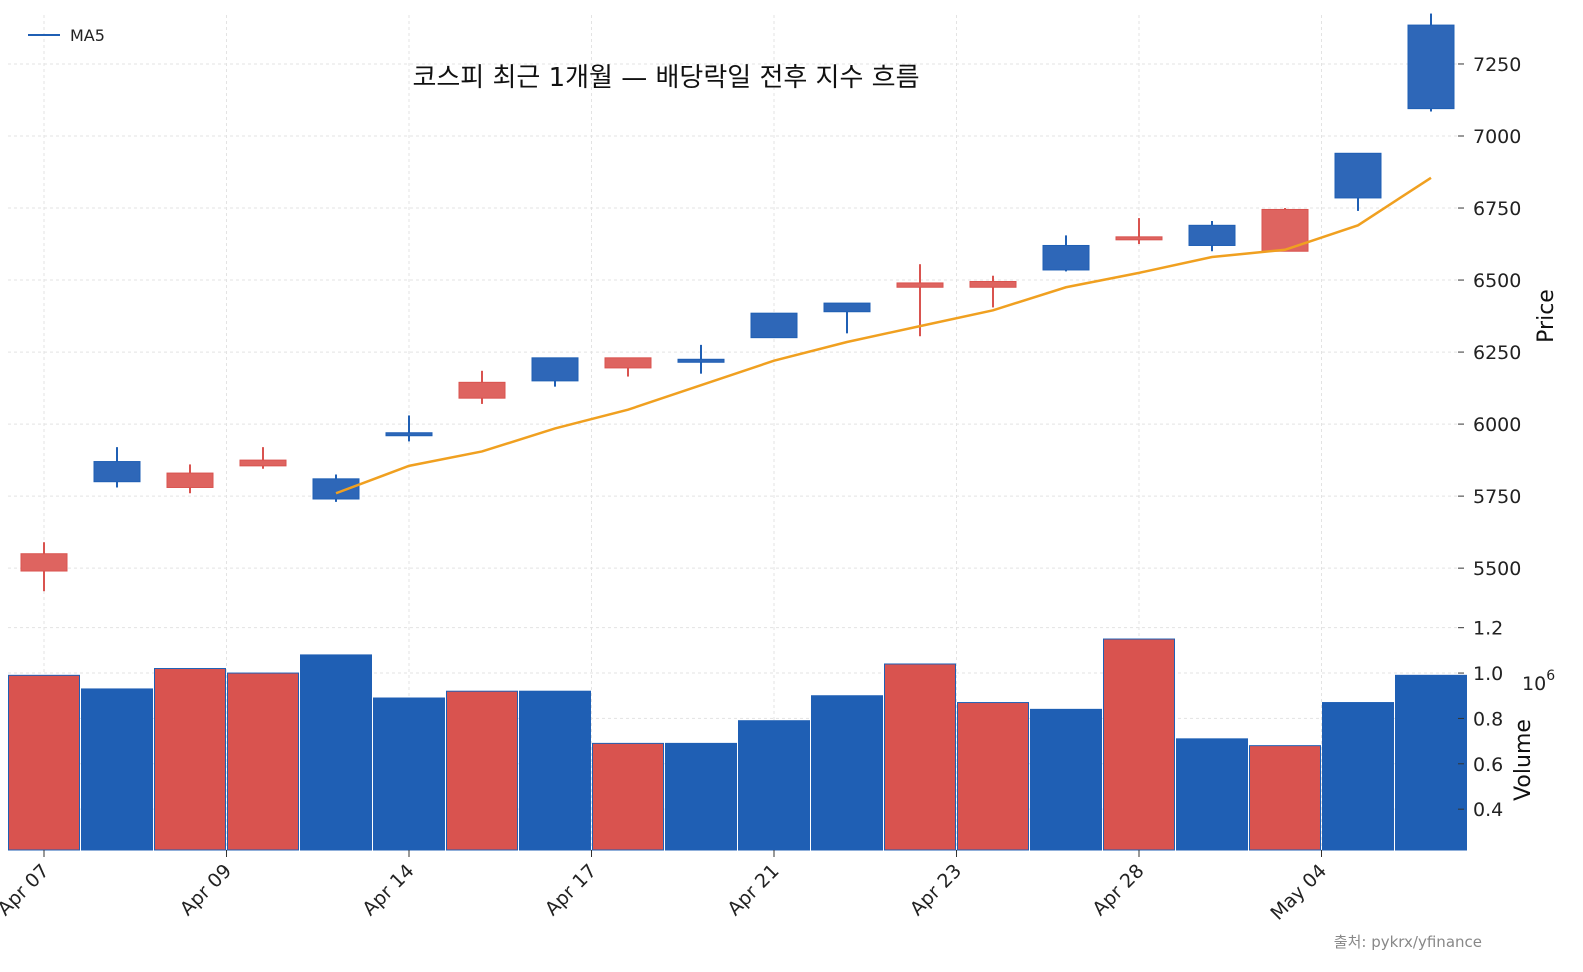  I want to click on x-tick-label: Apr 23, so click(936, 890).